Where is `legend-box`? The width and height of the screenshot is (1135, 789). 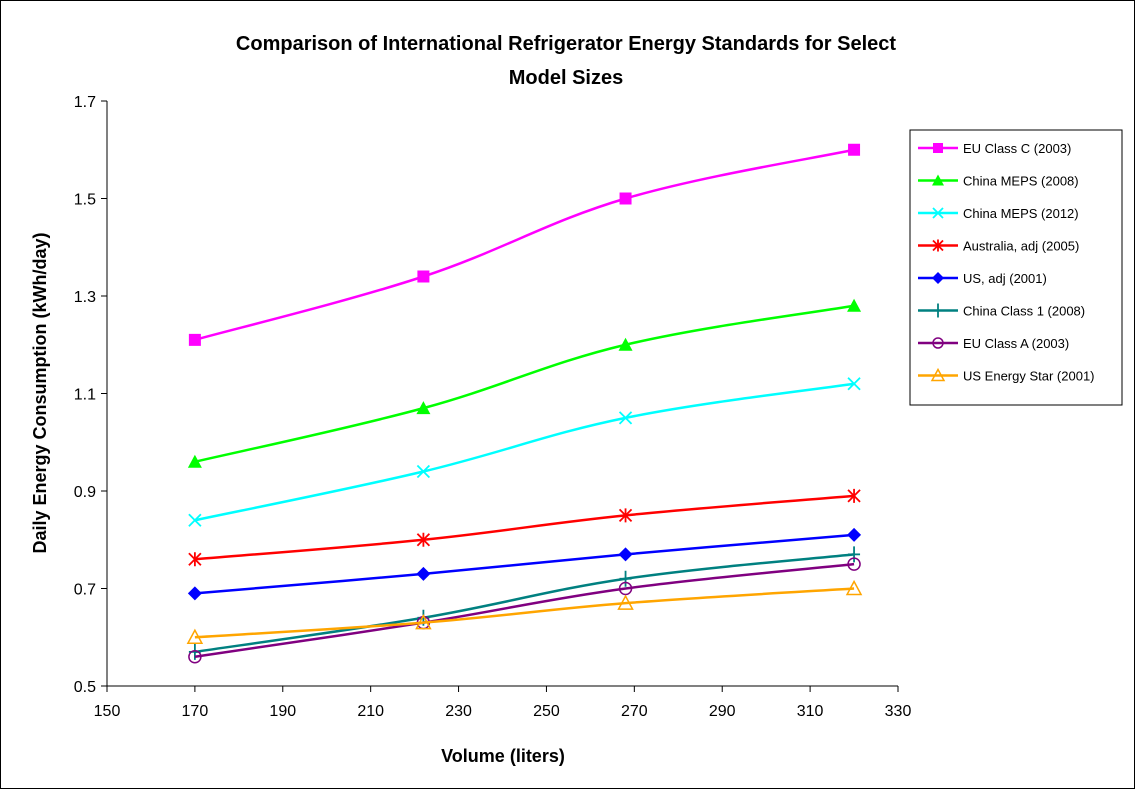
legend-box is located at coordinates (1016, 267).